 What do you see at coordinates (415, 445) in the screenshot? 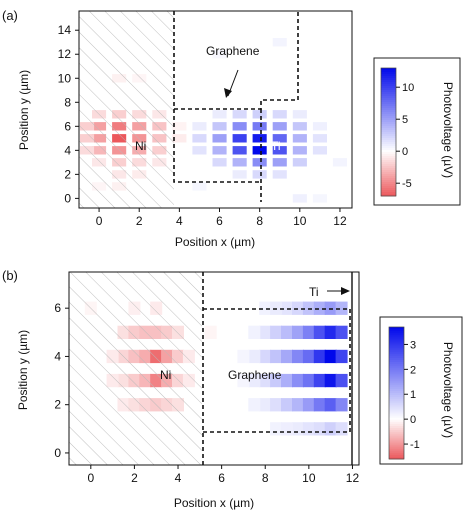
I see `panel-b-colorbar-tick-label: -1` at bounding box center [415, 445].